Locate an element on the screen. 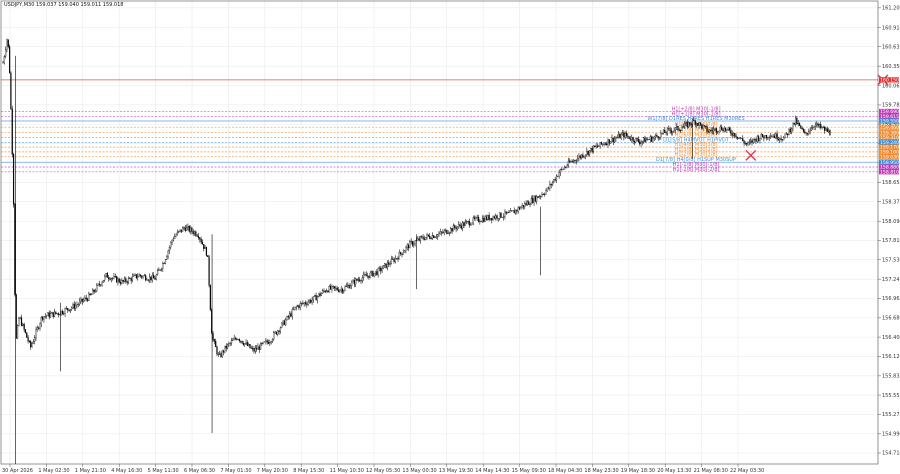 Image resolution: width=900 pixels, height=474 pixels. x-tick-label: 22 May 03:30 is located at coordinates (747, 471).